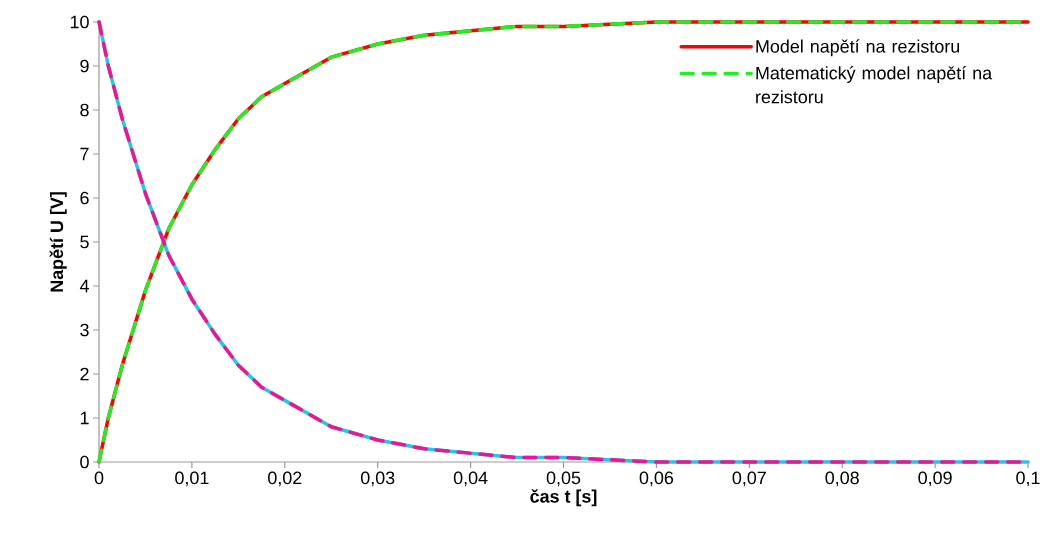 The image size is (1051, 536). Describe the element at coordinates (192, 479) in the screenshot. I see `x-tick-label: 0,01` at that location.